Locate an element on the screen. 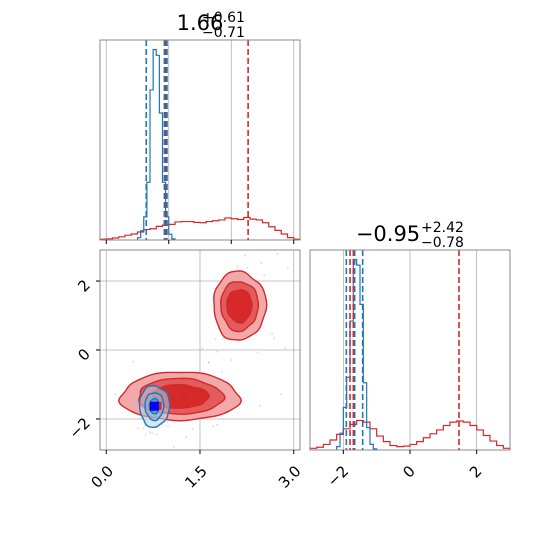 The height and width of the screenshot is (550, 550). marginal-param1-histograms is located at coordinates (200, 144).